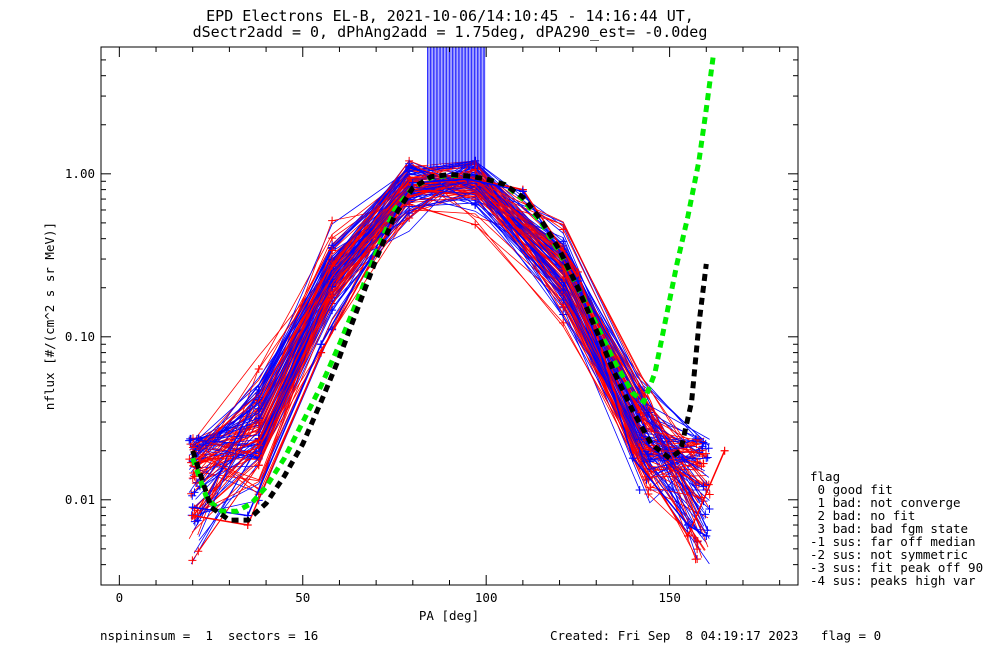  I want to click on y-tick-label: 0.01, so click(80, 499).